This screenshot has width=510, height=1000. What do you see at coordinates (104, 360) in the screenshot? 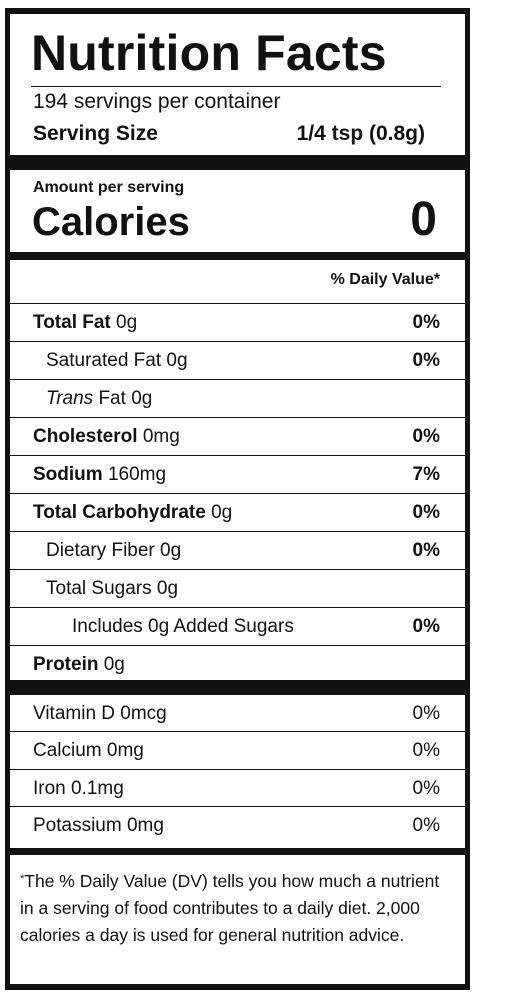
I see `nutrient-name: Saturated Fat` at bounding box center [104, 360].